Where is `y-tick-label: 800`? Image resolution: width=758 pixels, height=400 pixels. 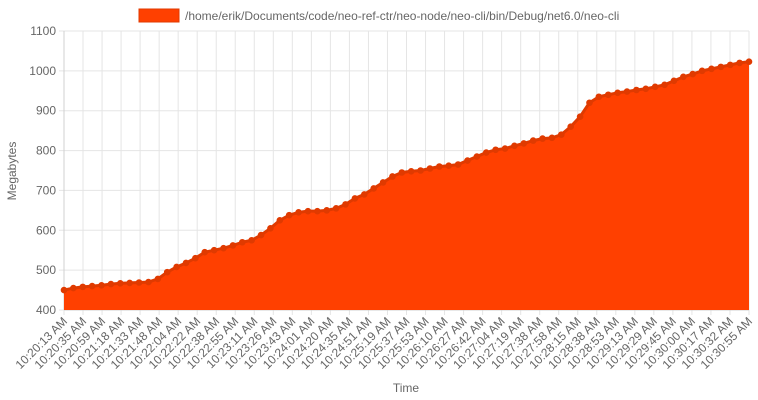
y-tick-label: 800 is located at coordinates (46, 151).